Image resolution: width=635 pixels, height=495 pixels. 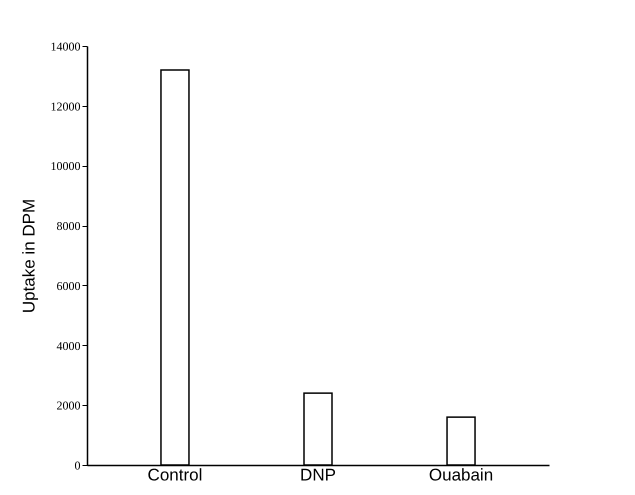 What do you see at coordinates (68, 226) in the screenshot?
I see `y-tick-label: 8000` at bounding box center [68, 226].